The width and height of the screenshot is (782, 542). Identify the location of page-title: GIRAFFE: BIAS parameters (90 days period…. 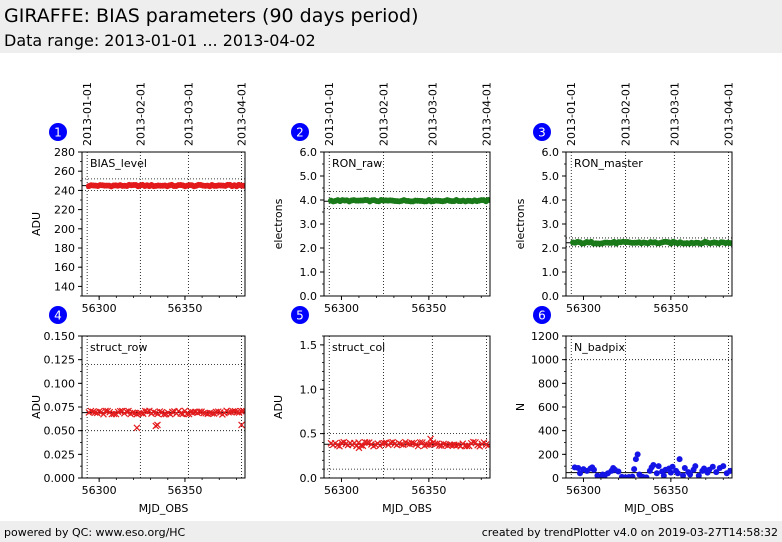
(211, 16).